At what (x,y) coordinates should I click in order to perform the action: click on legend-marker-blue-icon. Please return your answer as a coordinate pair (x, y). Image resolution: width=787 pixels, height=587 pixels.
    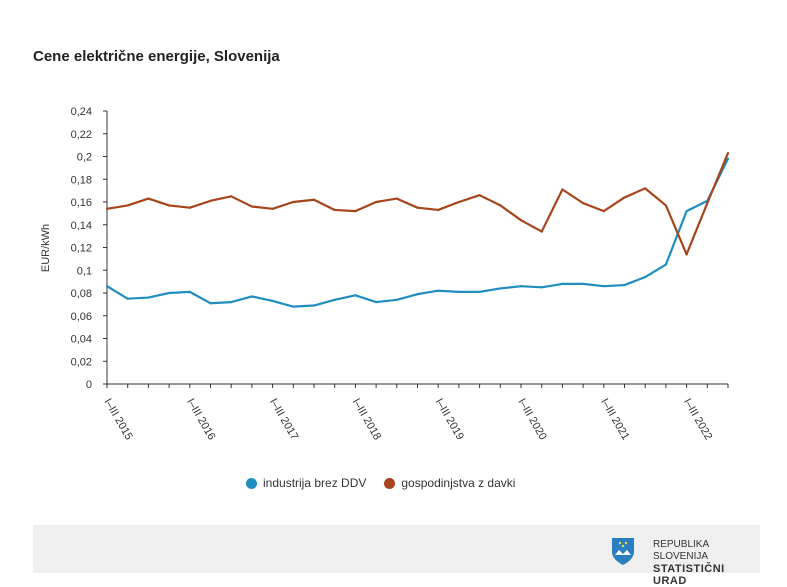
    Looking at the image, I should click on (251, 483).